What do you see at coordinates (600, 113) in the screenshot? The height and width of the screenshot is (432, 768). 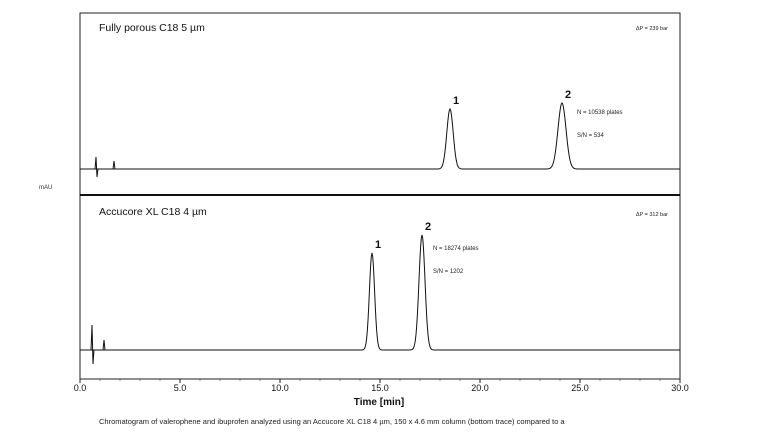 I see `peak-annotation: N = 10538 plates` at bounding box center [600, 113].